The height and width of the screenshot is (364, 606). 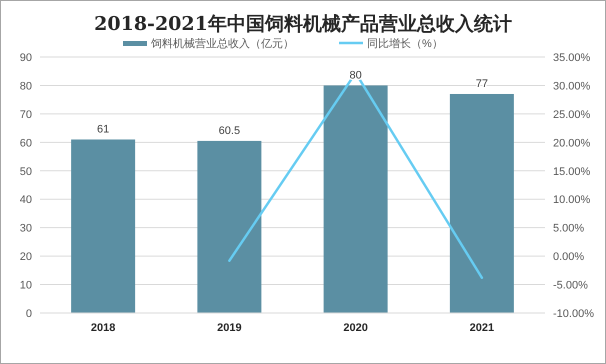 What do you see at coordinates (26, 228) in the screenshot?
I see `y-tick-label: 30` at bounding box center [26, 228].